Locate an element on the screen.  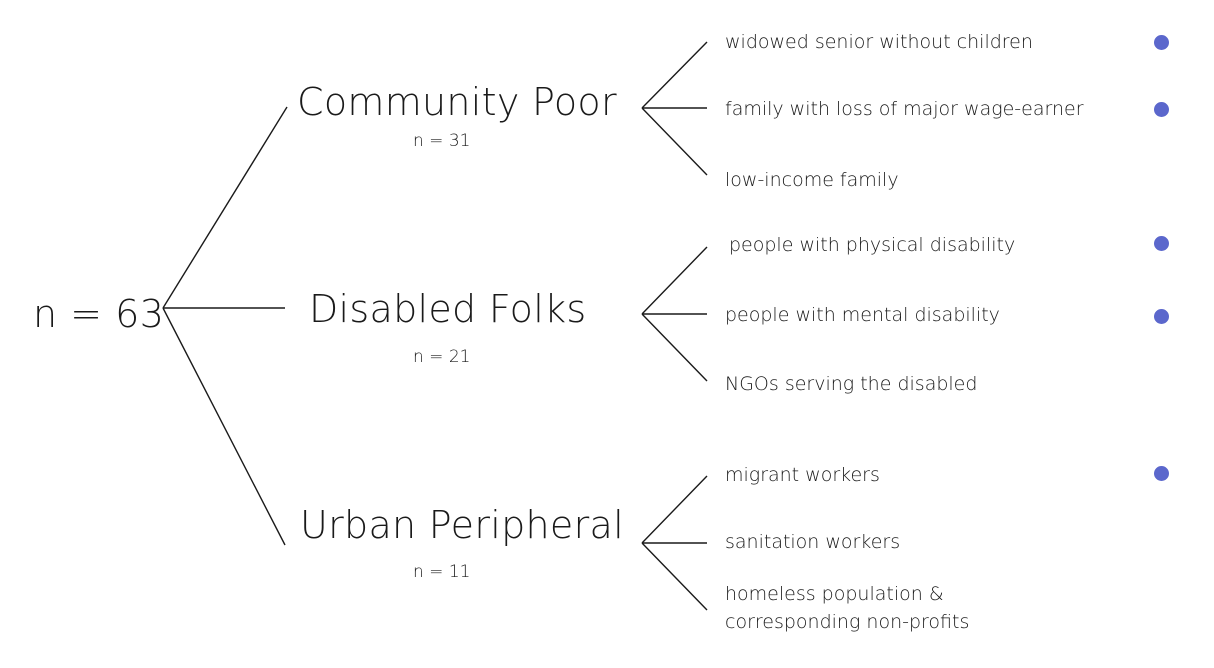
root-count-label: n = 63 is located at coordinates (99, 314).